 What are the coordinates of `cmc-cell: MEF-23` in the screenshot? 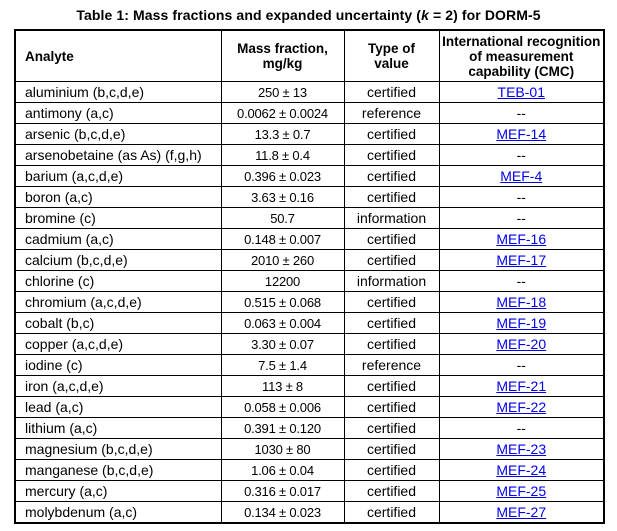 It's located at (521, 449).